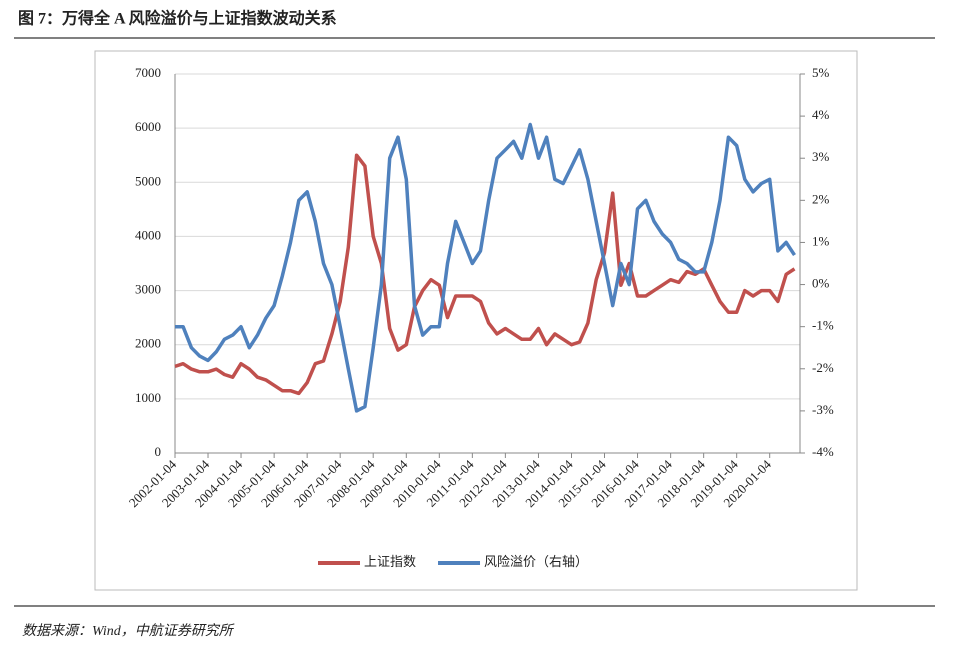 This screenshot has height=655, width=959. Describe the element at coordinates (823, 367) in the screenshot. I see `y2-tick-label: -2%` at that location.